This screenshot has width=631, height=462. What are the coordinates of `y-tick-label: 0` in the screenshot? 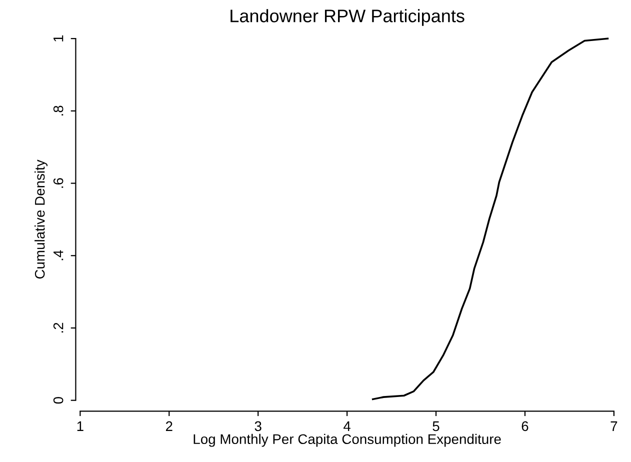 It's located at (58, 400).